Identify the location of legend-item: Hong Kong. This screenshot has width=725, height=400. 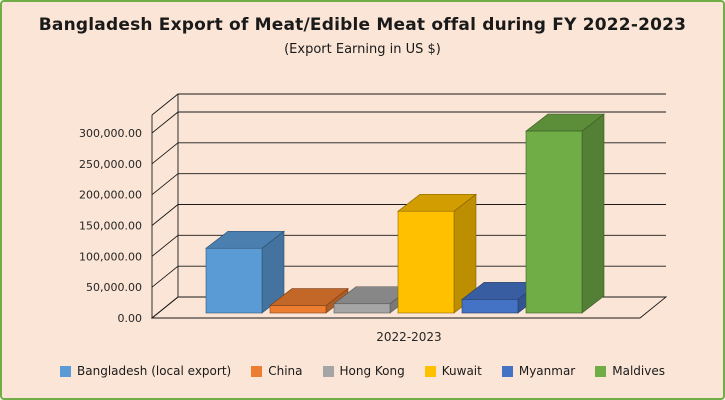
(363, 371).